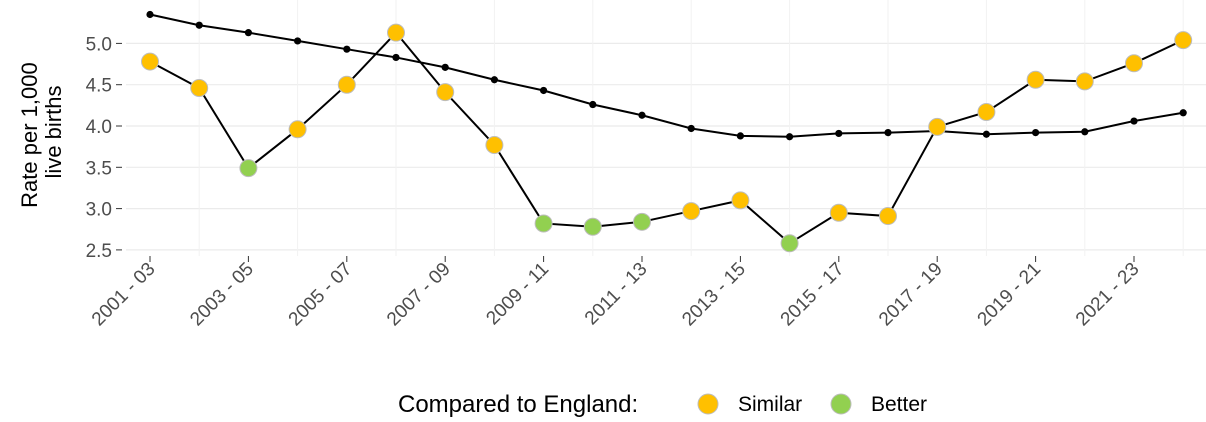 The width and height of the screenshot is (1206, 422). I want to click on x-tick-label: 2009 - 11, so click(518, 294).